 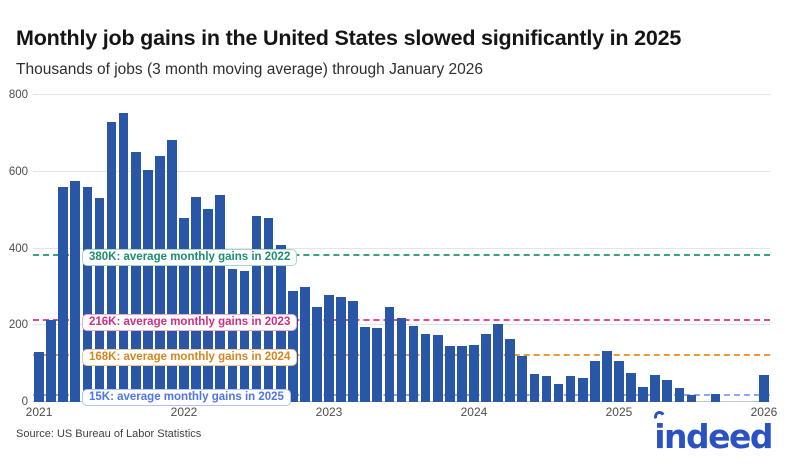 What do you see at coordinates (18, 248) in the screenshot?
I see `y-tick-label-400: 400` at bounding box center [18, 248].